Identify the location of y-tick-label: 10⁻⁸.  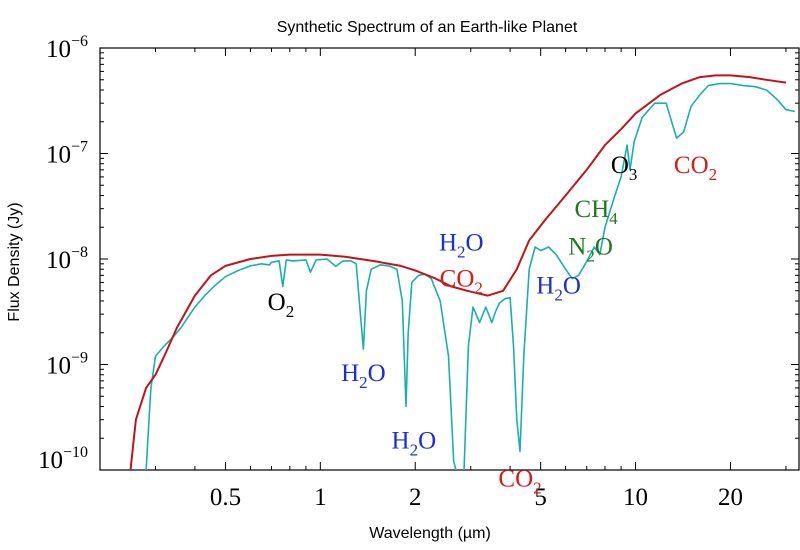
(67, 259).